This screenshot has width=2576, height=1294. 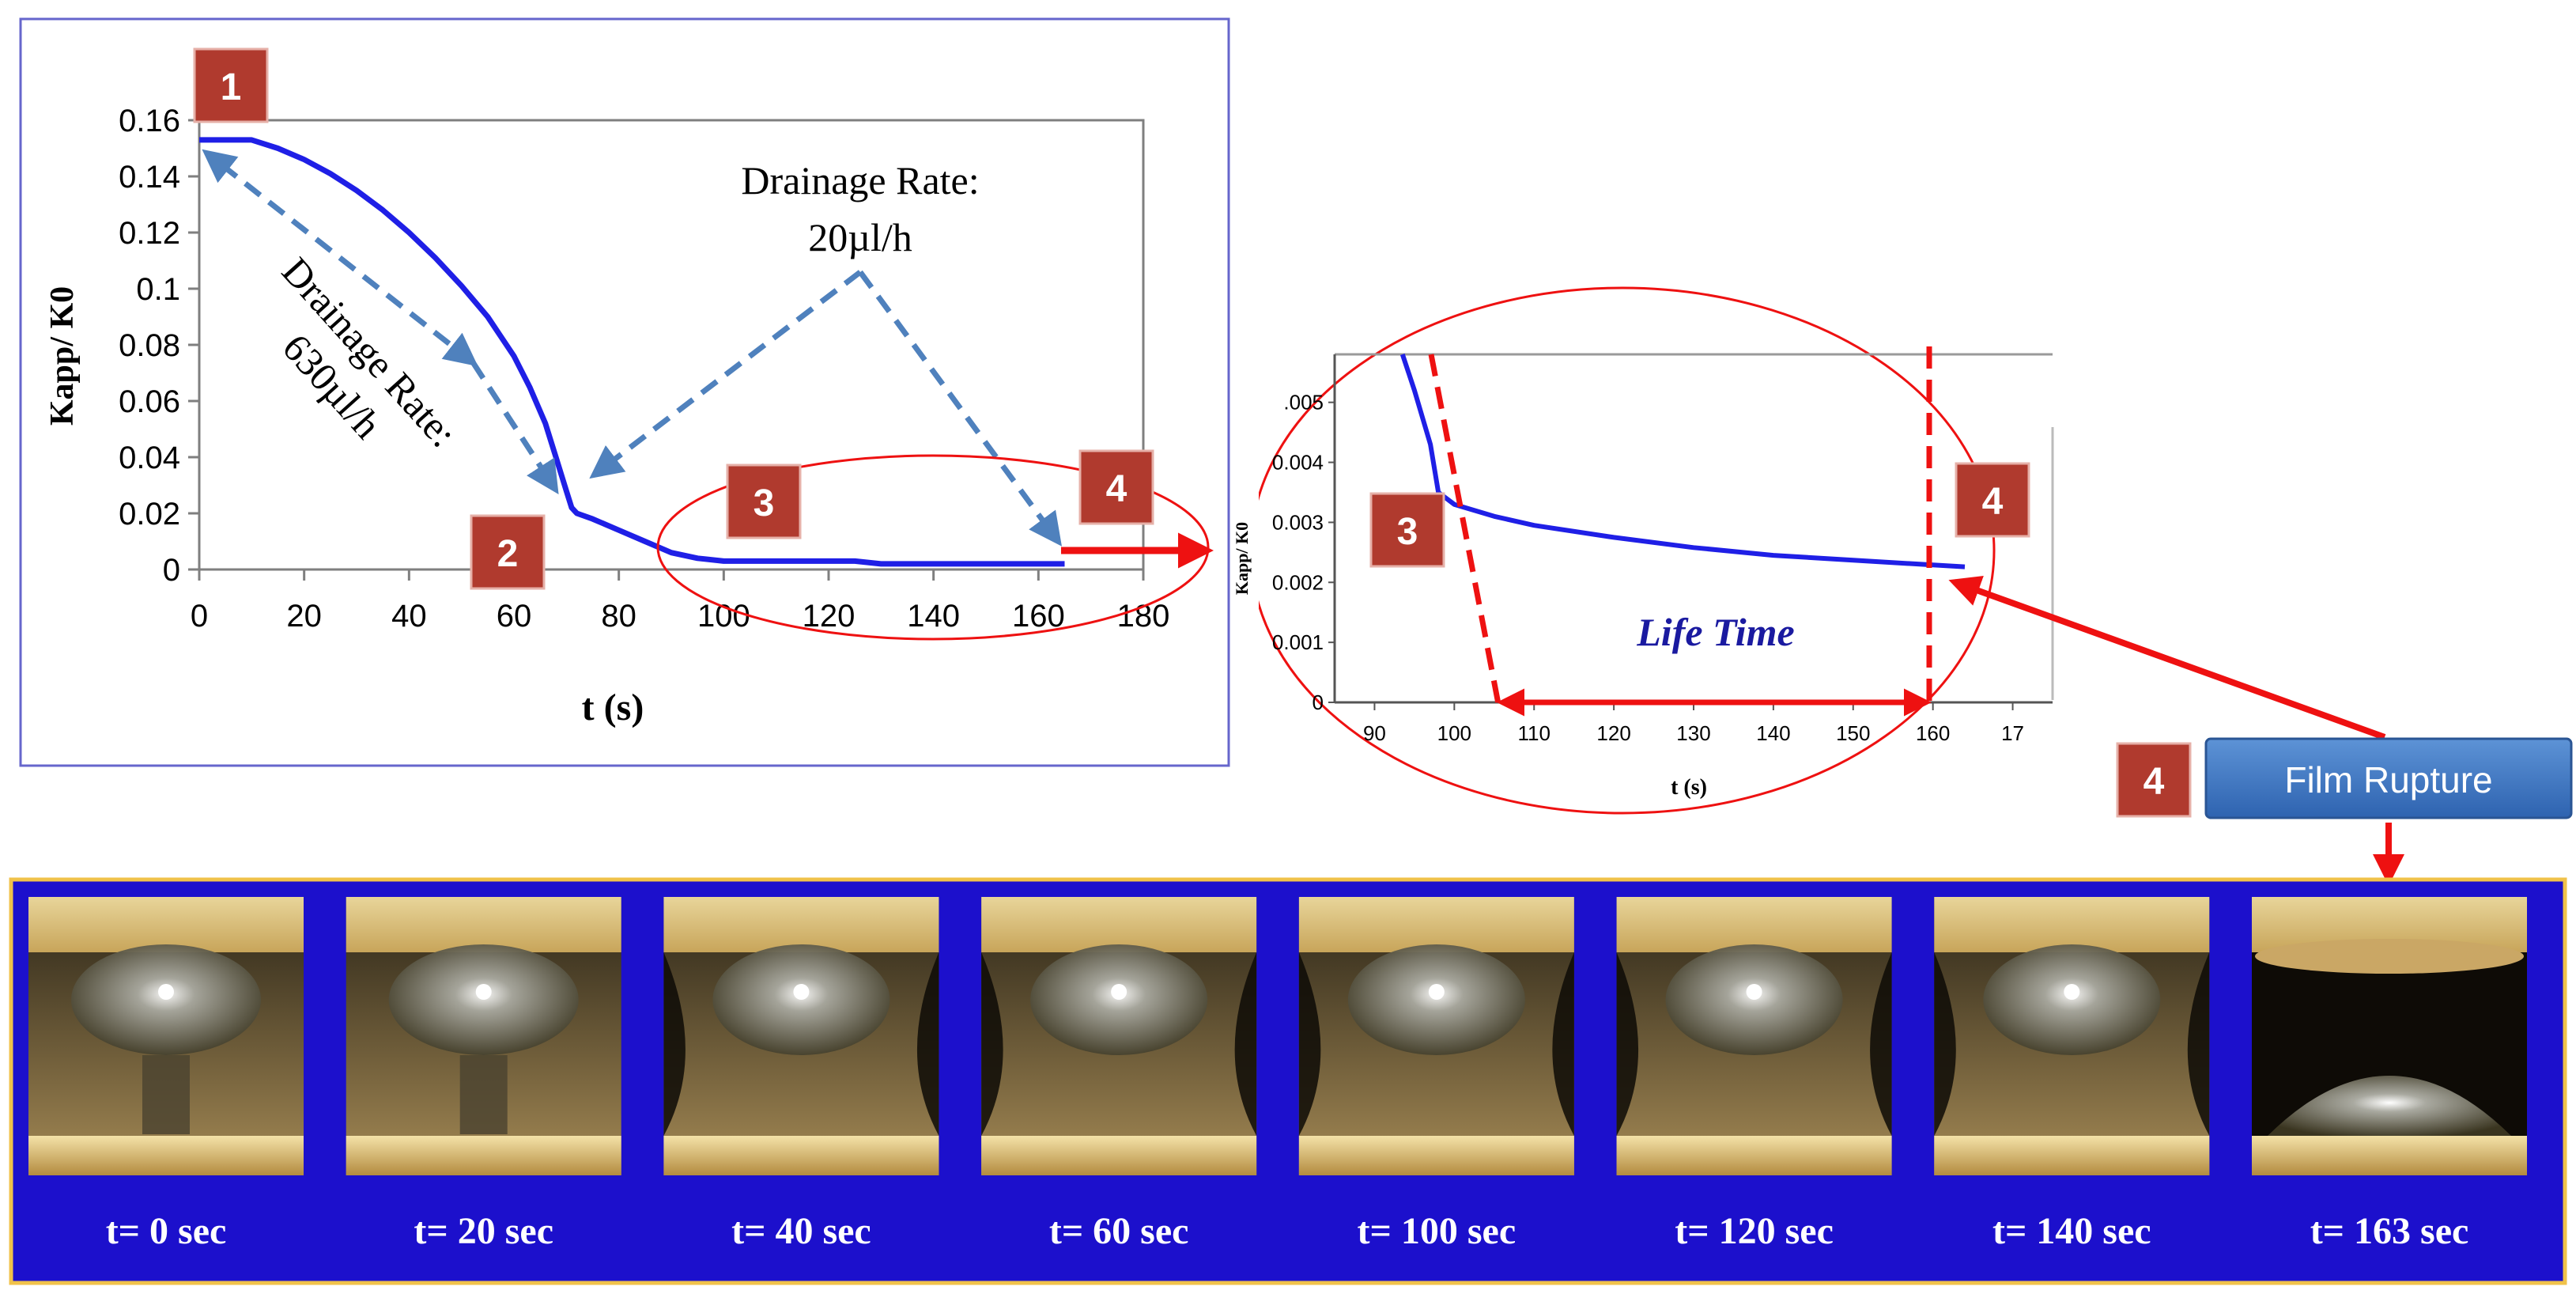 What do you see at coordinates (1715, 632) in the screenshot?
I see `life-time-label: Life Time` at bounding box center [1715, 632].